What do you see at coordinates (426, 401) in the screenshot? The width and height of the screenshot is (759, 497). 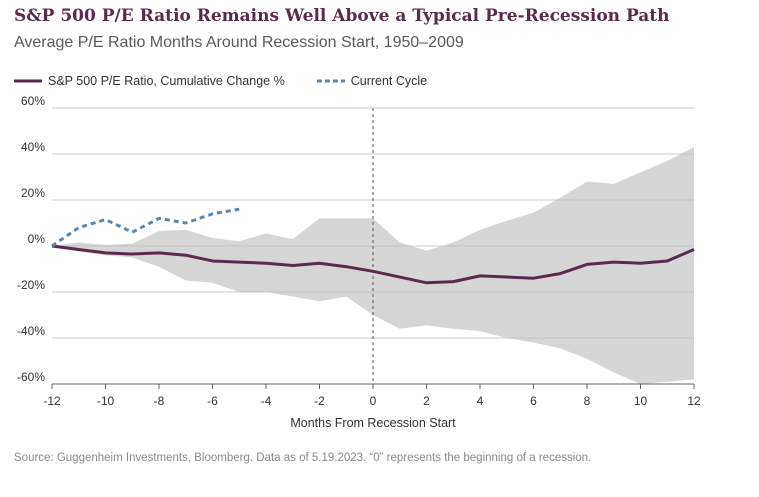 I see `x-tick-label: 2` at bounding box center [426, 401].